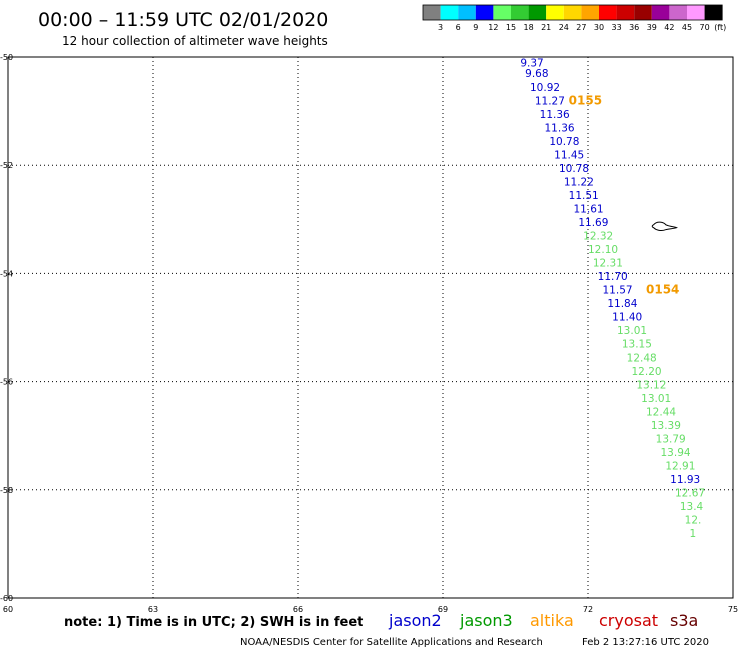  What do you see at coordinates (647, 372) in the screenshot?
I see `wave-height-label: 12.20` at bounding box center [647, 372].